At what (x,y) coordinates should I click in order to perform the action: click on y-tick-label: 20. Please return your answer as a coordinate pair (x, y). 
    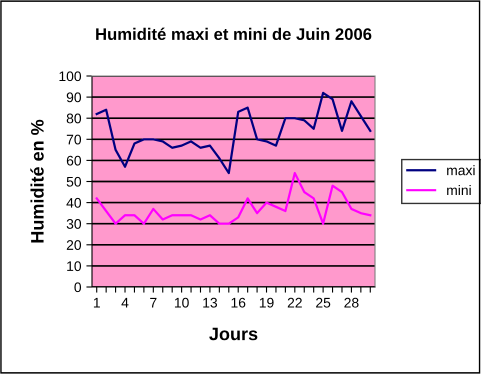
    Looking at the image, I should click on (74, 245).